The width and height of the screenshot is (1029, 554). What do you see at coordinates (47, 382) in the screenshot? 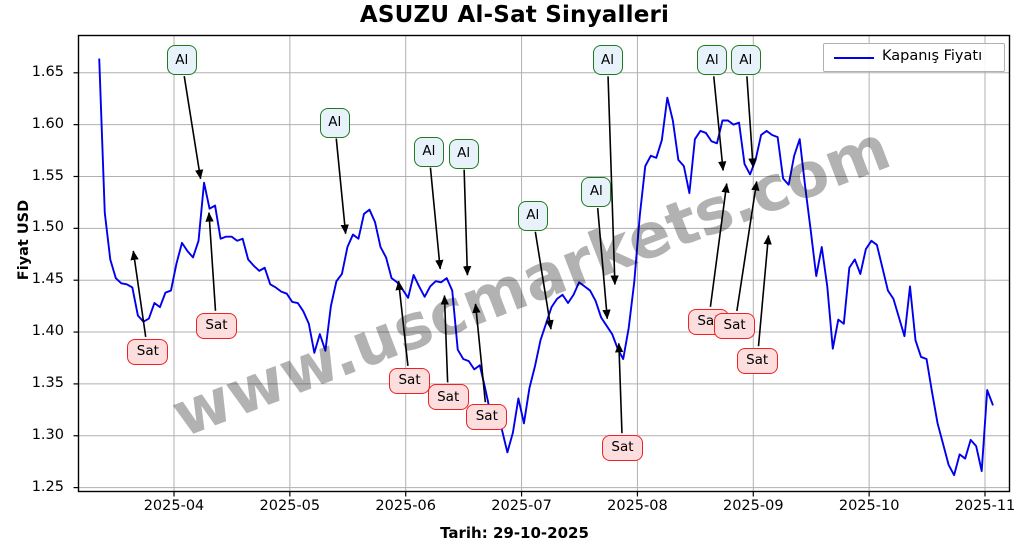
I see `y-tick-label: 1.35` at bounding box center [47, 382].